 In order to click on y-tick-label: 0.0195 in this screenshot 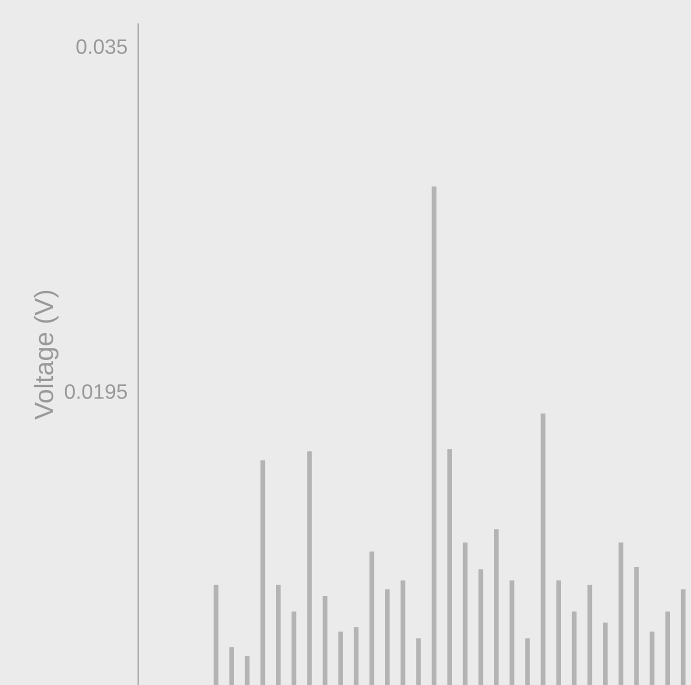, I will do `click(95, 391)`.